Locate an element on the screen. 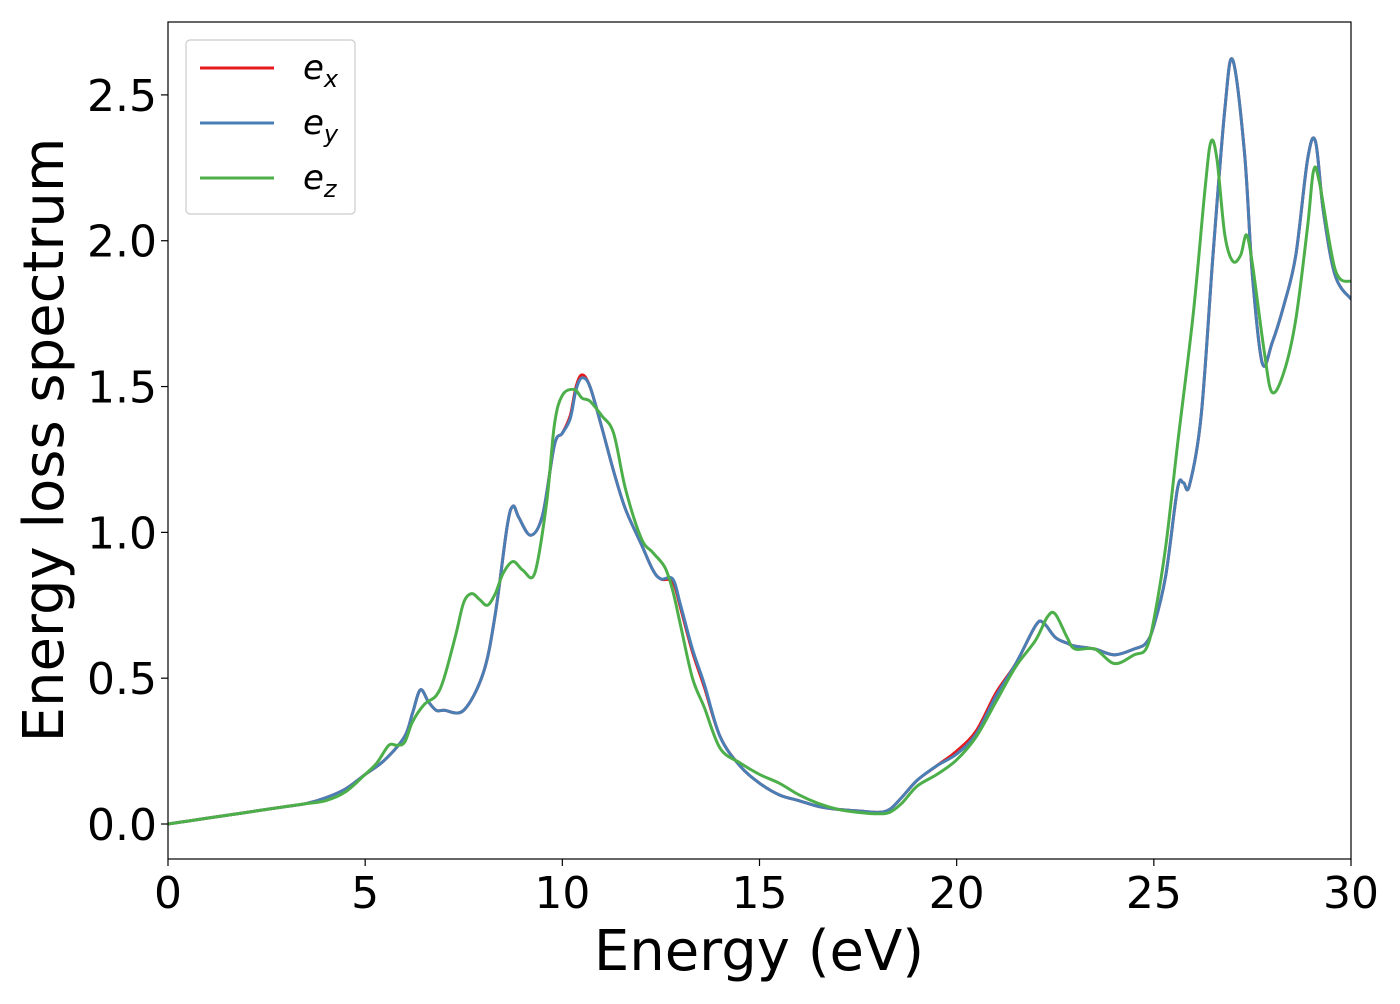 Image resolution: width=1400 pixels, height=1004 pixels. x-tick-label: 20 is located at coordinates (957, 893).